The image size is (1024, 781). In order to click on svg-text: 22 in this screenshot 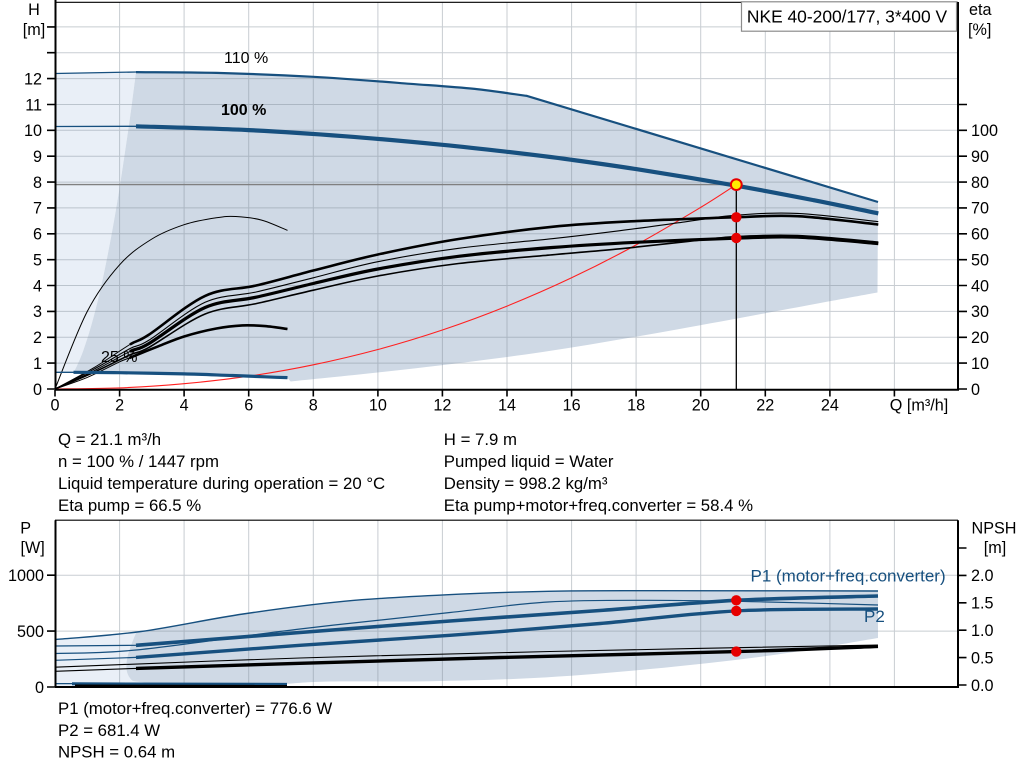, I will do `click(765, 406)`.